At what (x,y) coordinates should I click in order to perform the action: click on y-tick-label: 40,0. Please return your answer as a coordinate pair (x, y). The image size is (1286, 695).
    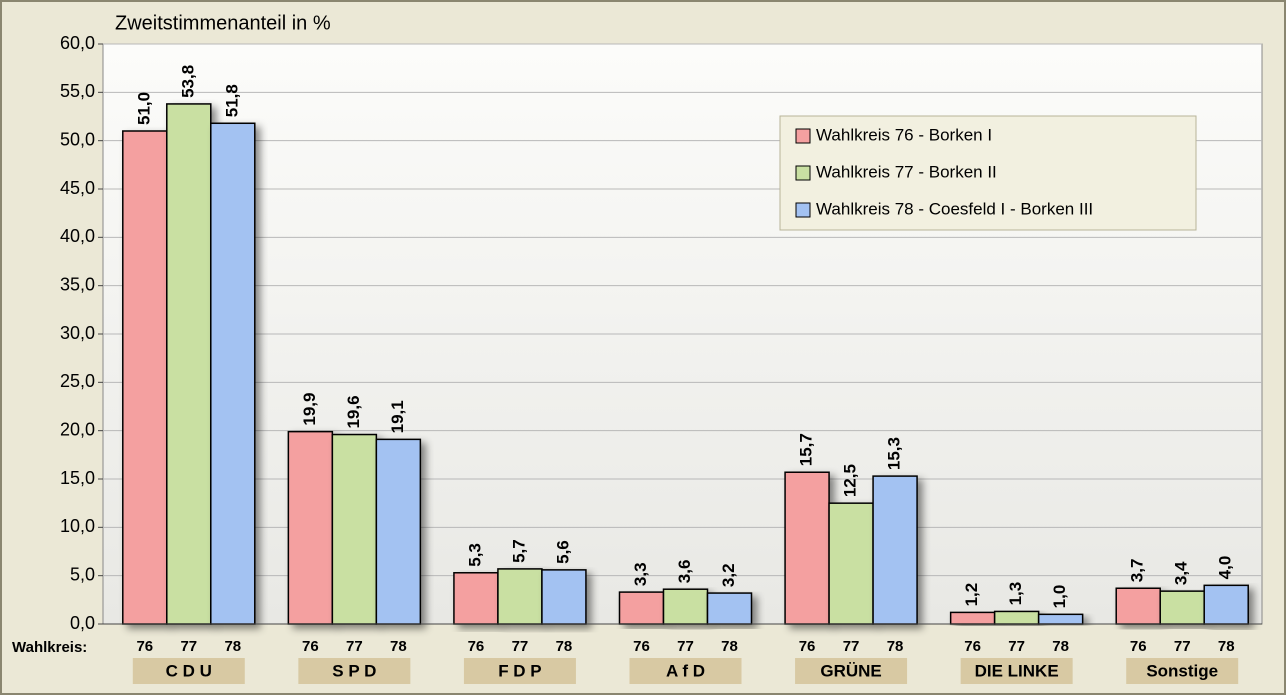
    Looking at the image, I should click on (77, 236).